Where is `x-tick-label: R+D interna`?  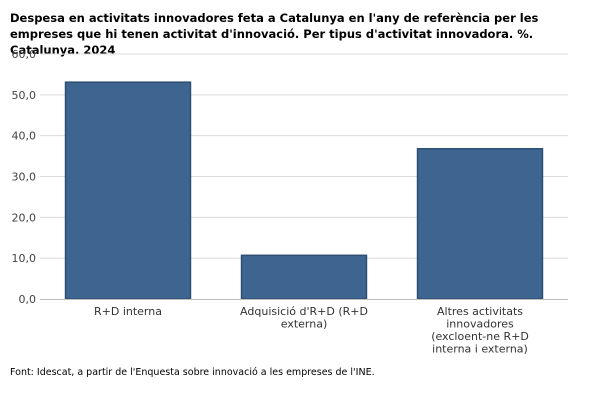
x-tick-label: R+D interna is located at coordinates (128, 311).